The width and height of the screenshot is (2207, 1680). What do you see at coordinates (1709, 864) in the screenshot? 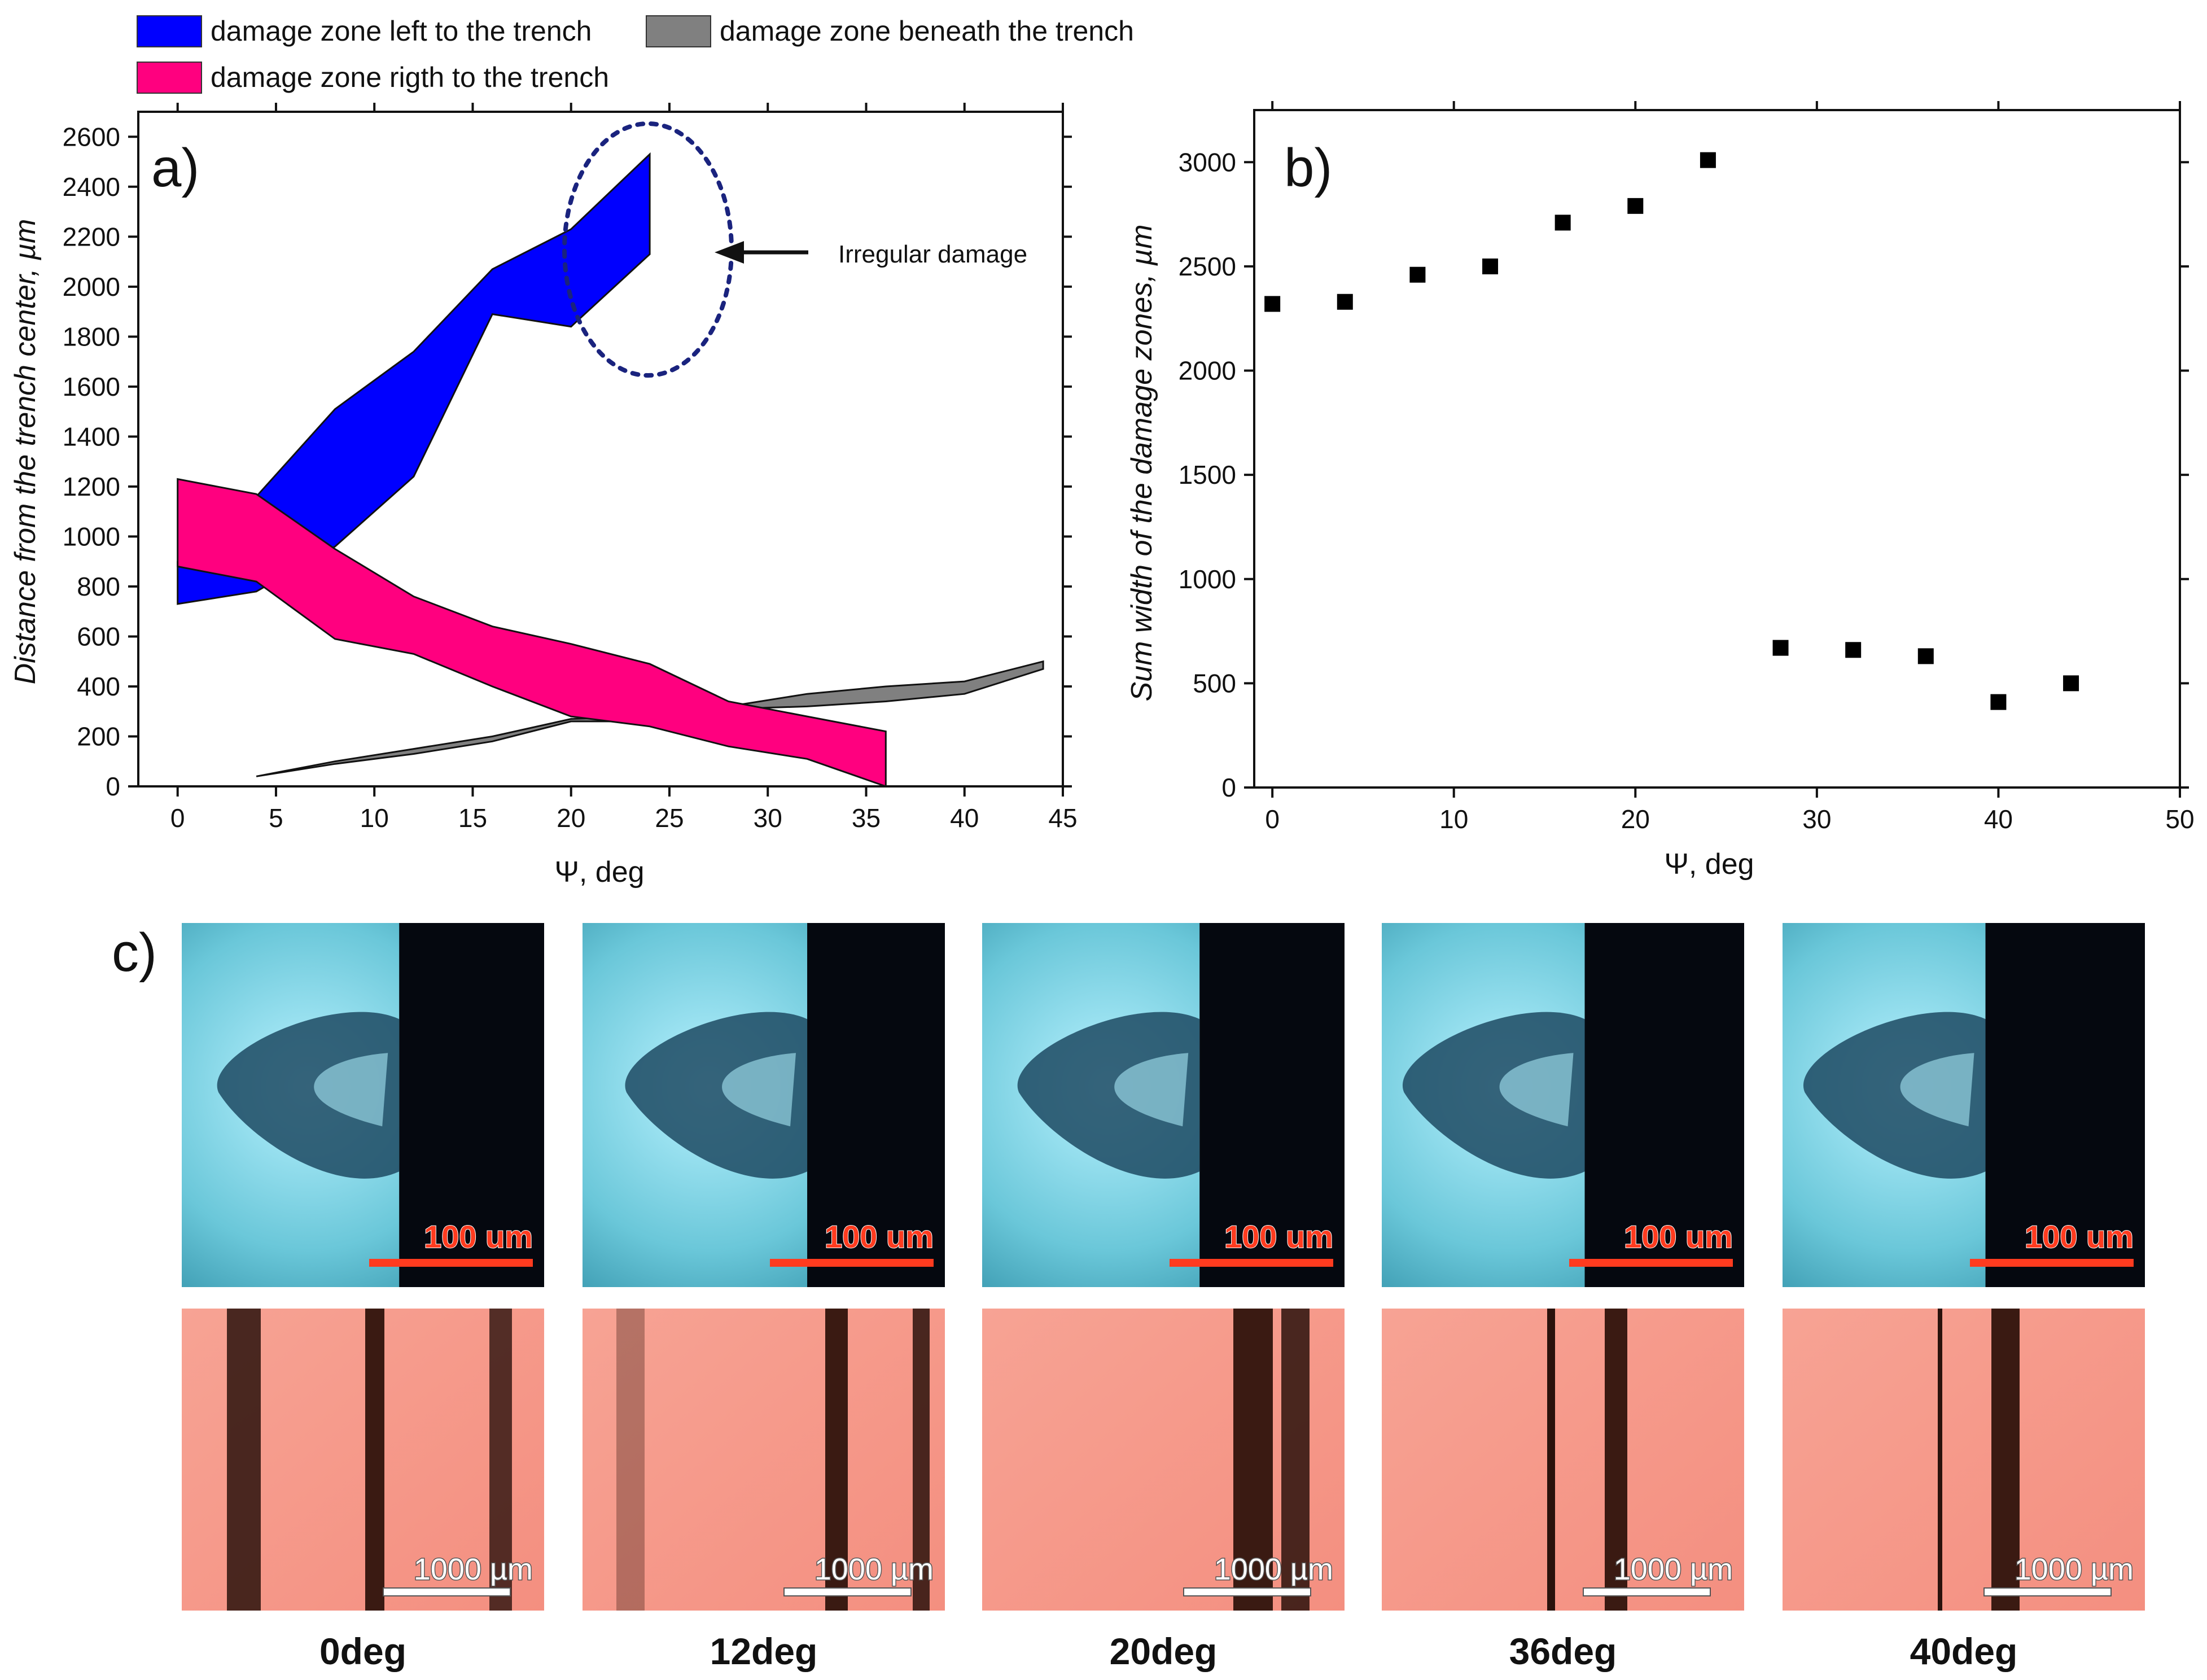
I see `chart-b-xlabel: Ψ, deg` at bounding box center [1709, 864].